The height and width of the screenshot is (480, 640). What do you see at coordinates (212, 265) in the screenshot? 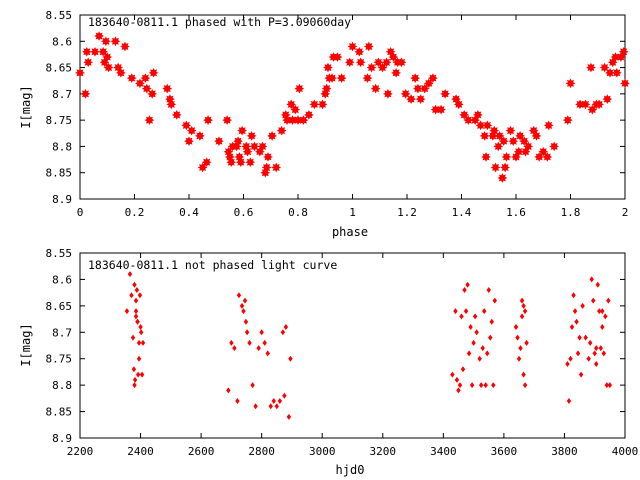
I see `unphased-plot-title: 183640-0811.1 not phased light curve` at bounding box center [212, 265].